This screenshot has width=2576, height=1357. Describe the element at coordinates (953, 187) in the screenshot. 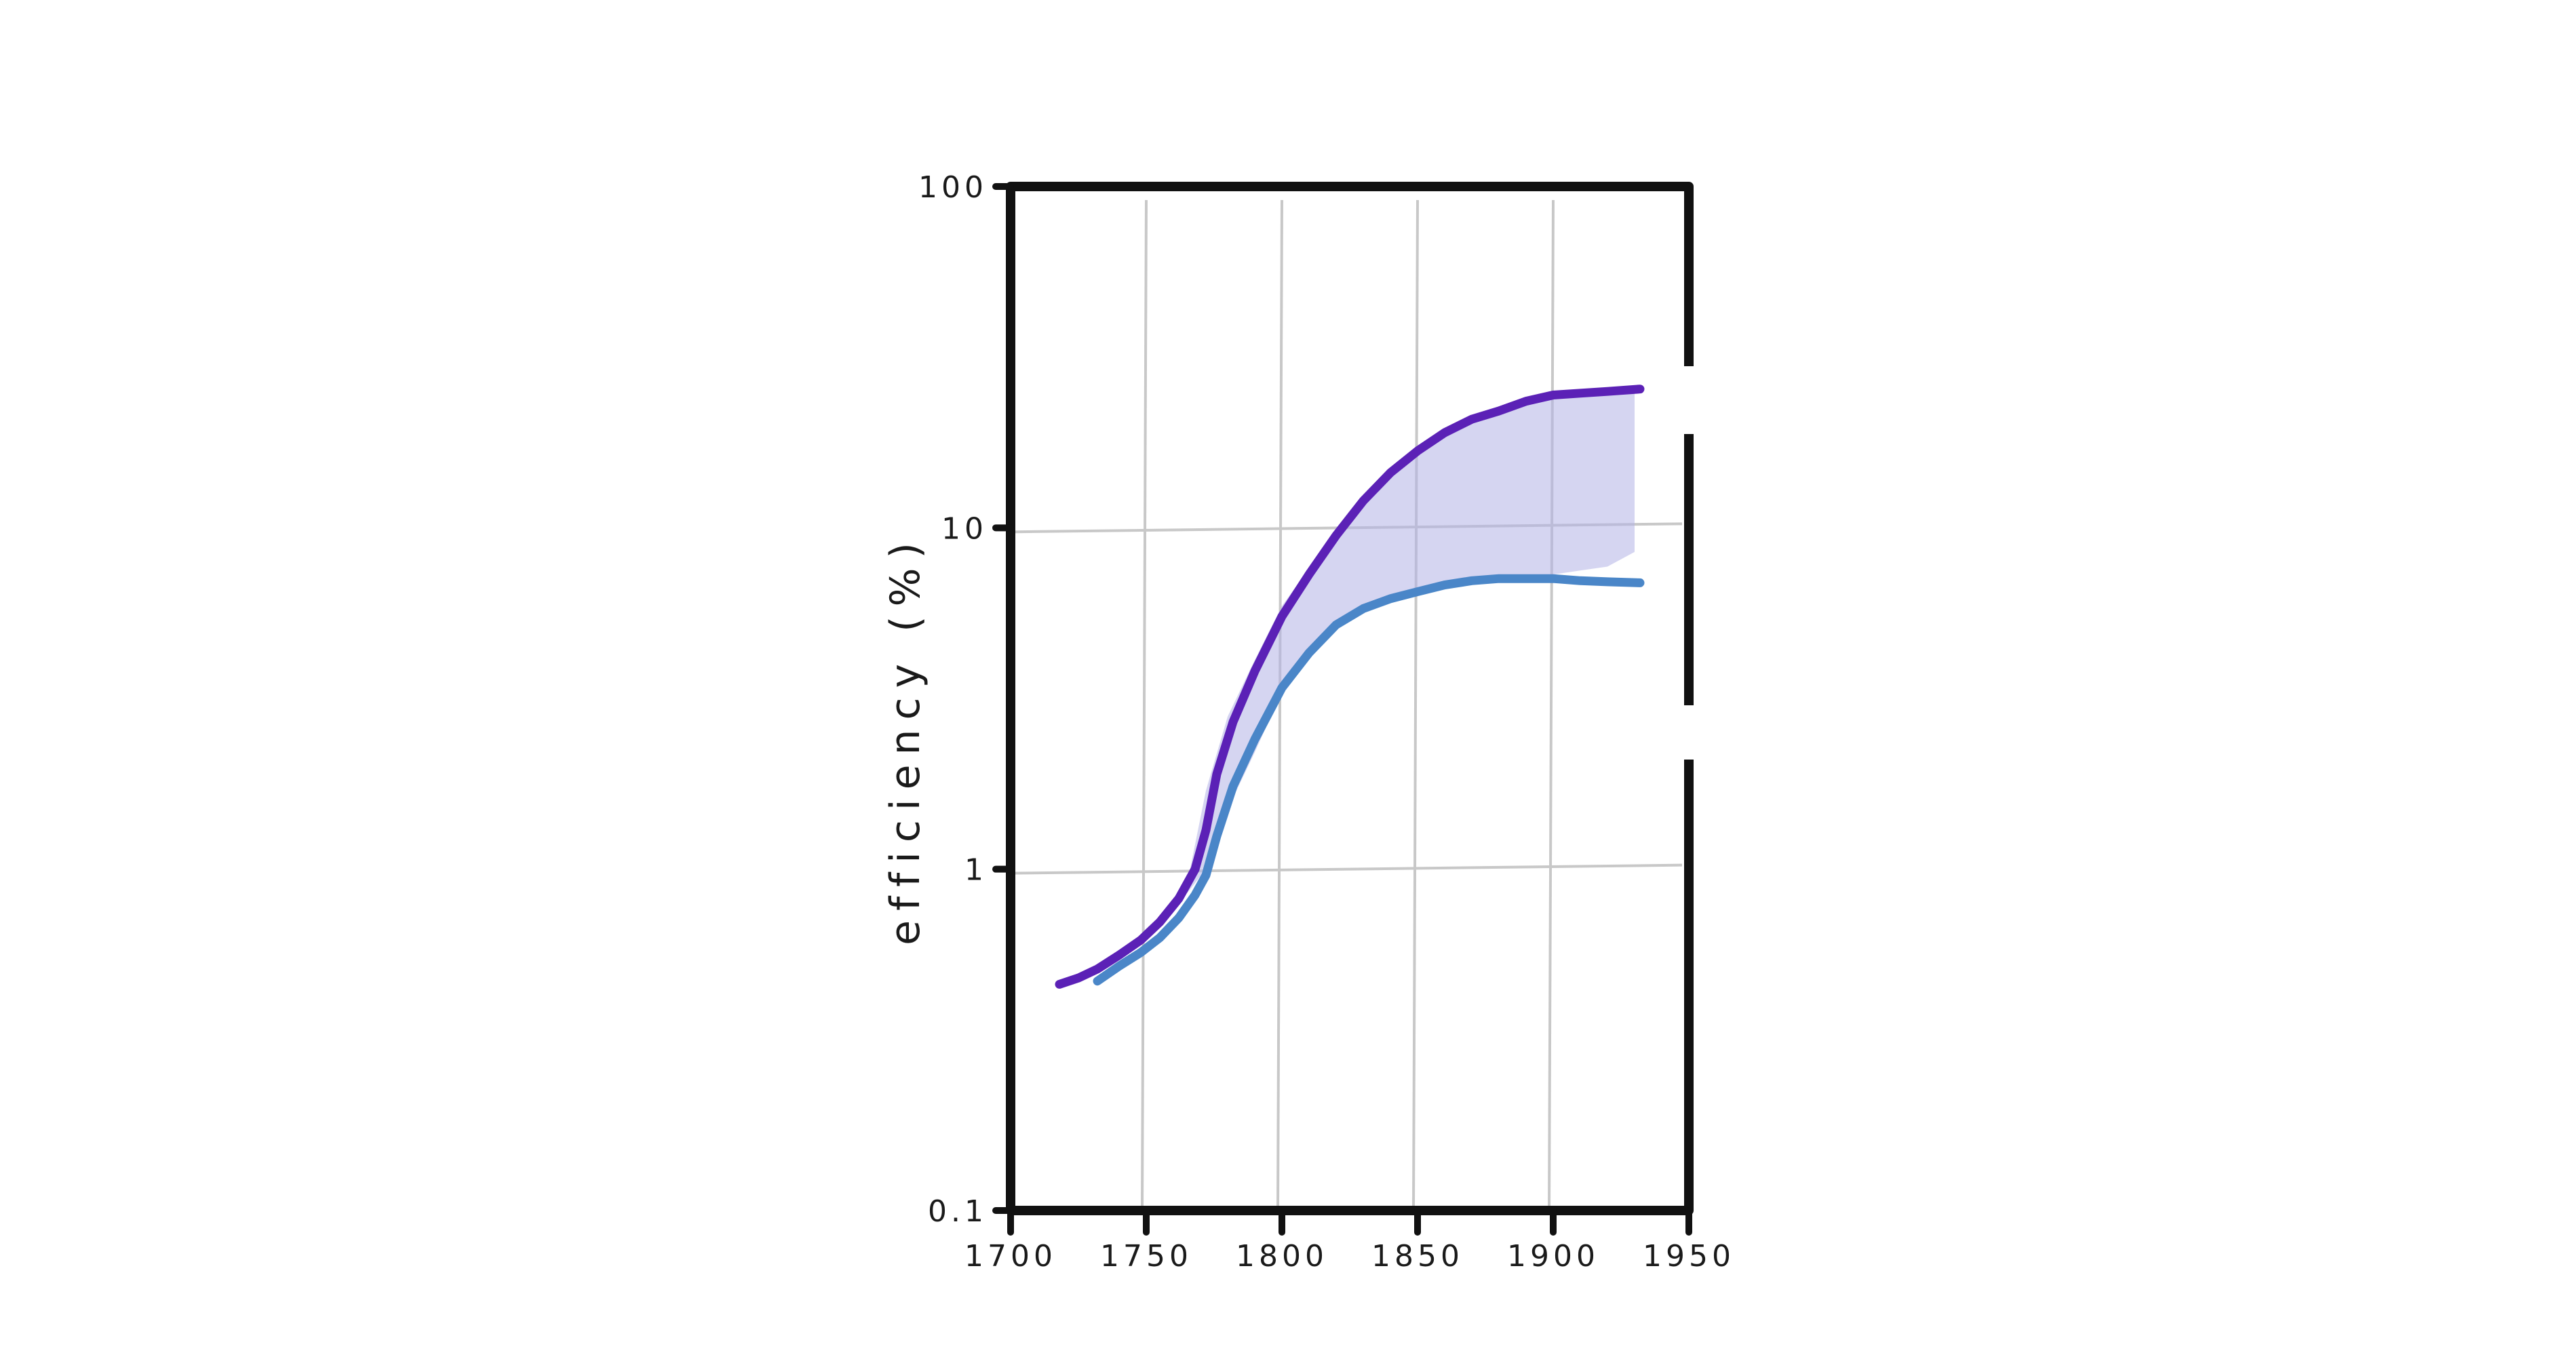

I see `y-tick-label-100: 100` at that location.